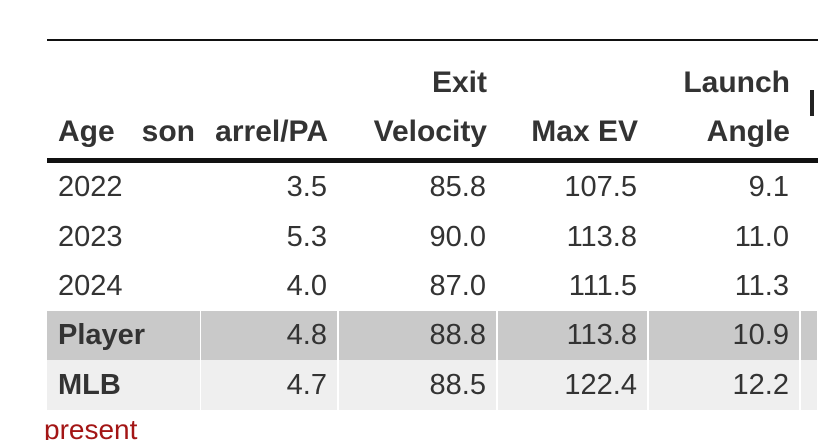 The width and height of the screenshot is (818, 440). Describe the element at coordinates (123, 385) in the screenshot. I see `table-cell: MLB` at that location.